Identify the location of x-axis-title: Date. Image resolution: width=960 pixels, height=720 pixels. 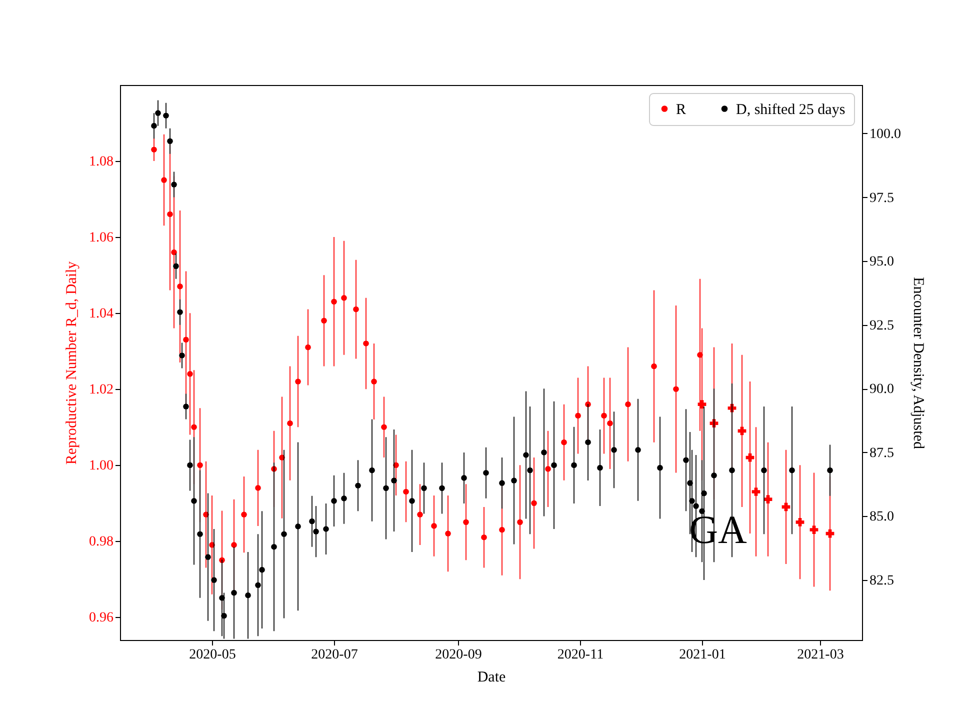
(491, 678).